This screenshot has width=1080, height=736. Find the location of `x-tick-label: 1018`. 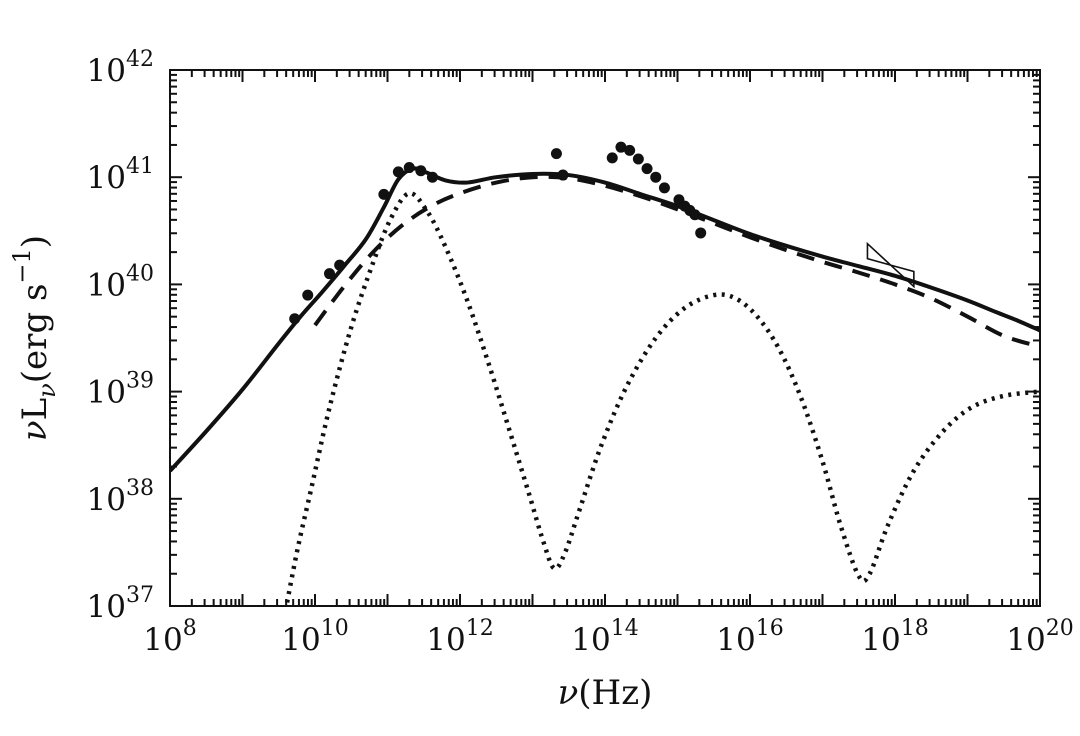

x-tick-label: 1018 is located at coordinates (894, 637).